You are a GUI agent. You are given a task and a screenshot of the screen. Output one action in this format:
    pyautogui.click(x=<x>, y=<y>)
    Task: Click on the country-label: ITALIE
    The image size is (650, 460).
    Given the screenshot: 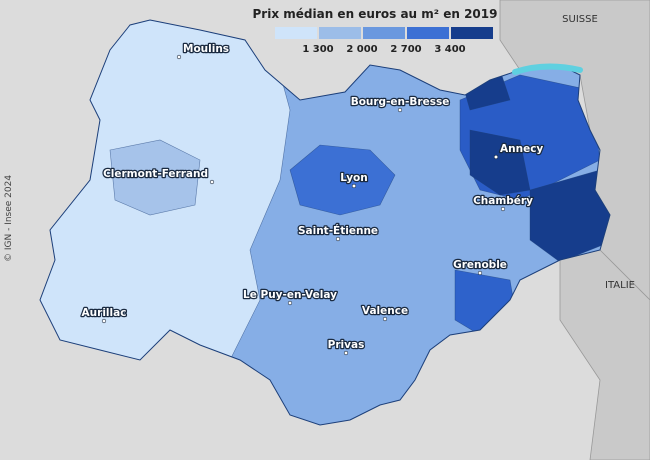 What is the action you would take?
    pyautogui.click(x=620, y=285)
    